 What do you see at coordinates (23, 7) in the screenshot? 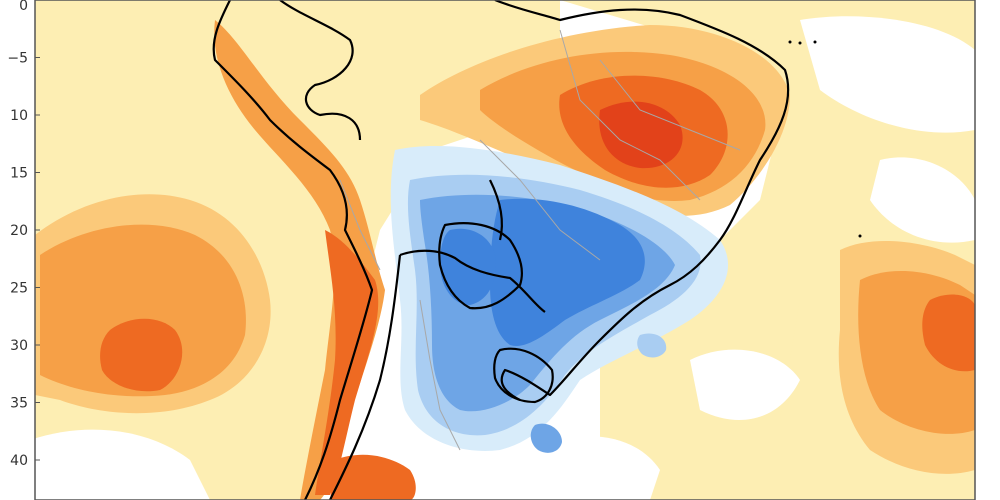
I see `lat-tick-label: 0` at bounding box center [23, 7].